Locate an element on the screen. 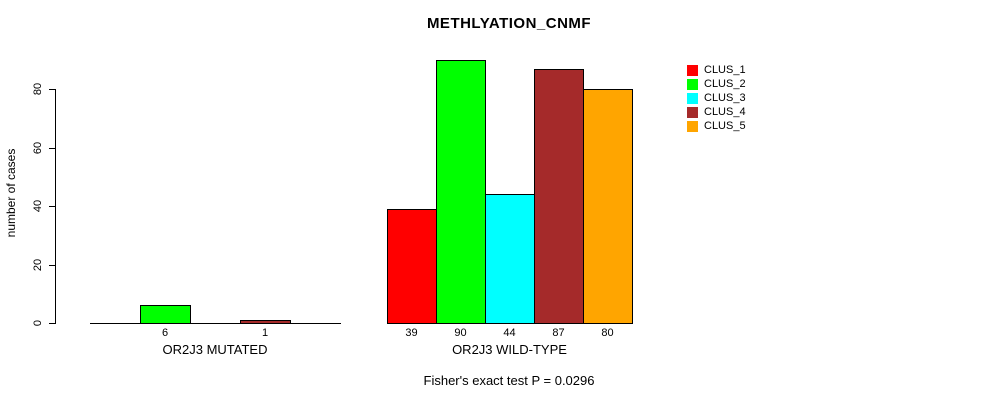 The height and width of the screenshot is (400, 990). group-label: OR2J3 WILD-TYPE is located at coordinates (509, 349).